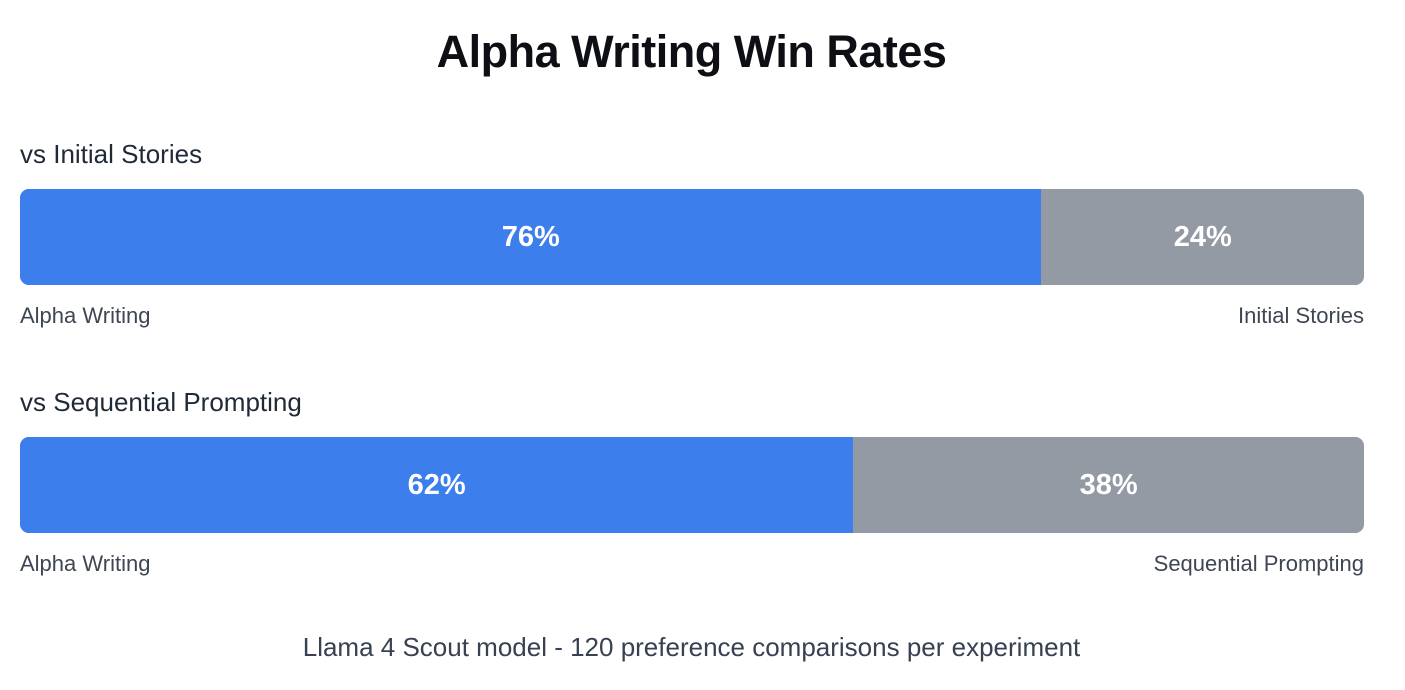 The image size is (1405, 690). I want to click on group-title: vs Sequential Prompting, so click(161, 402).